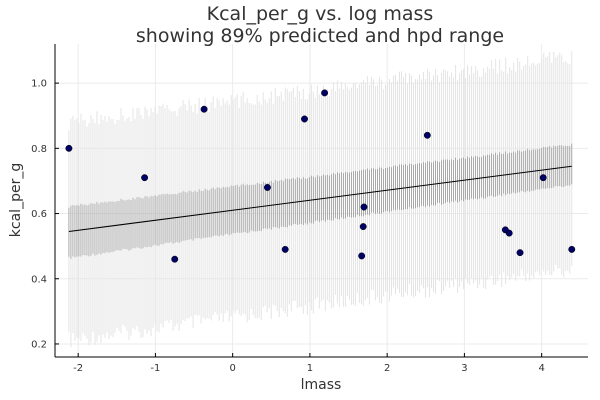  I want to click on x-tick-label: 1, so click(310, 368).